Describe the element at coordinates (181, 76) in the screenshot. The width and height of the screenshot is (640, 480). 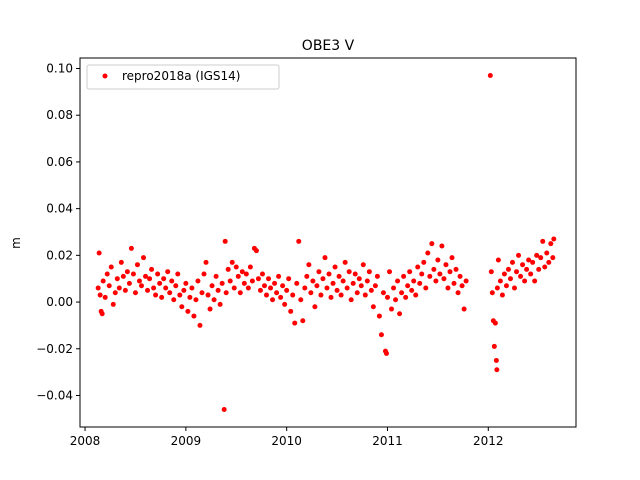
I see `legend-label: repro2018a (IGS14)` at that location.